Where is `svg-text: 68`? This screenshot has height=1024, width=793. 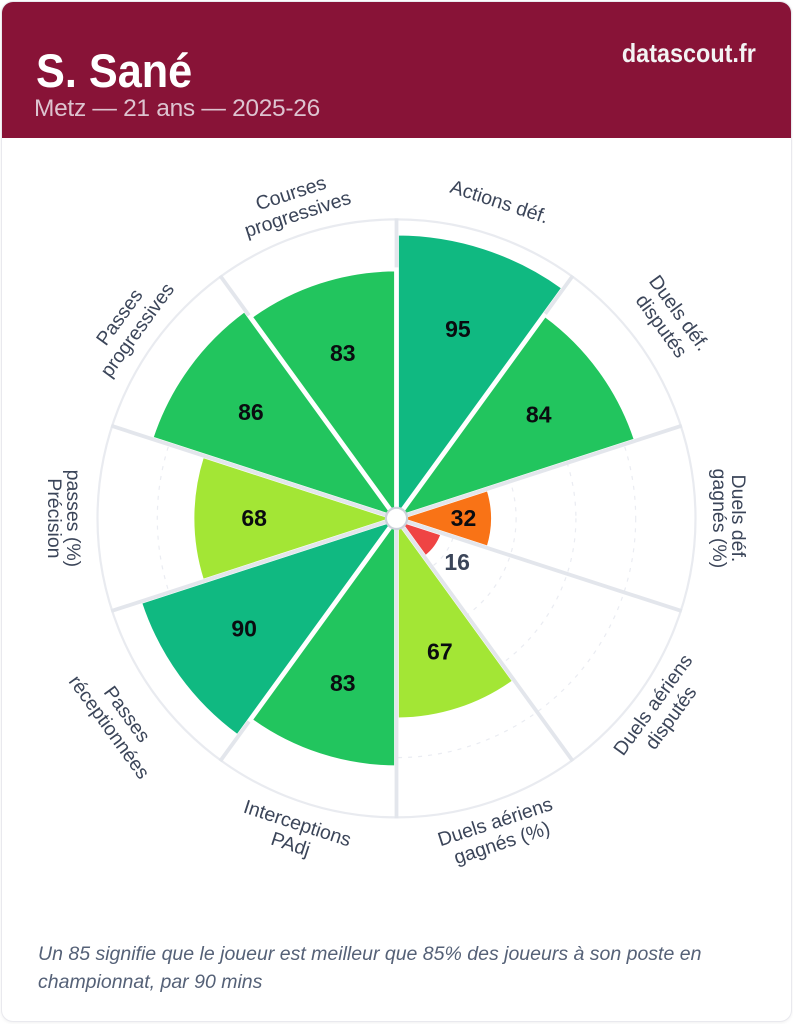 svg-text: 68 is located at coordinates (254, 518).